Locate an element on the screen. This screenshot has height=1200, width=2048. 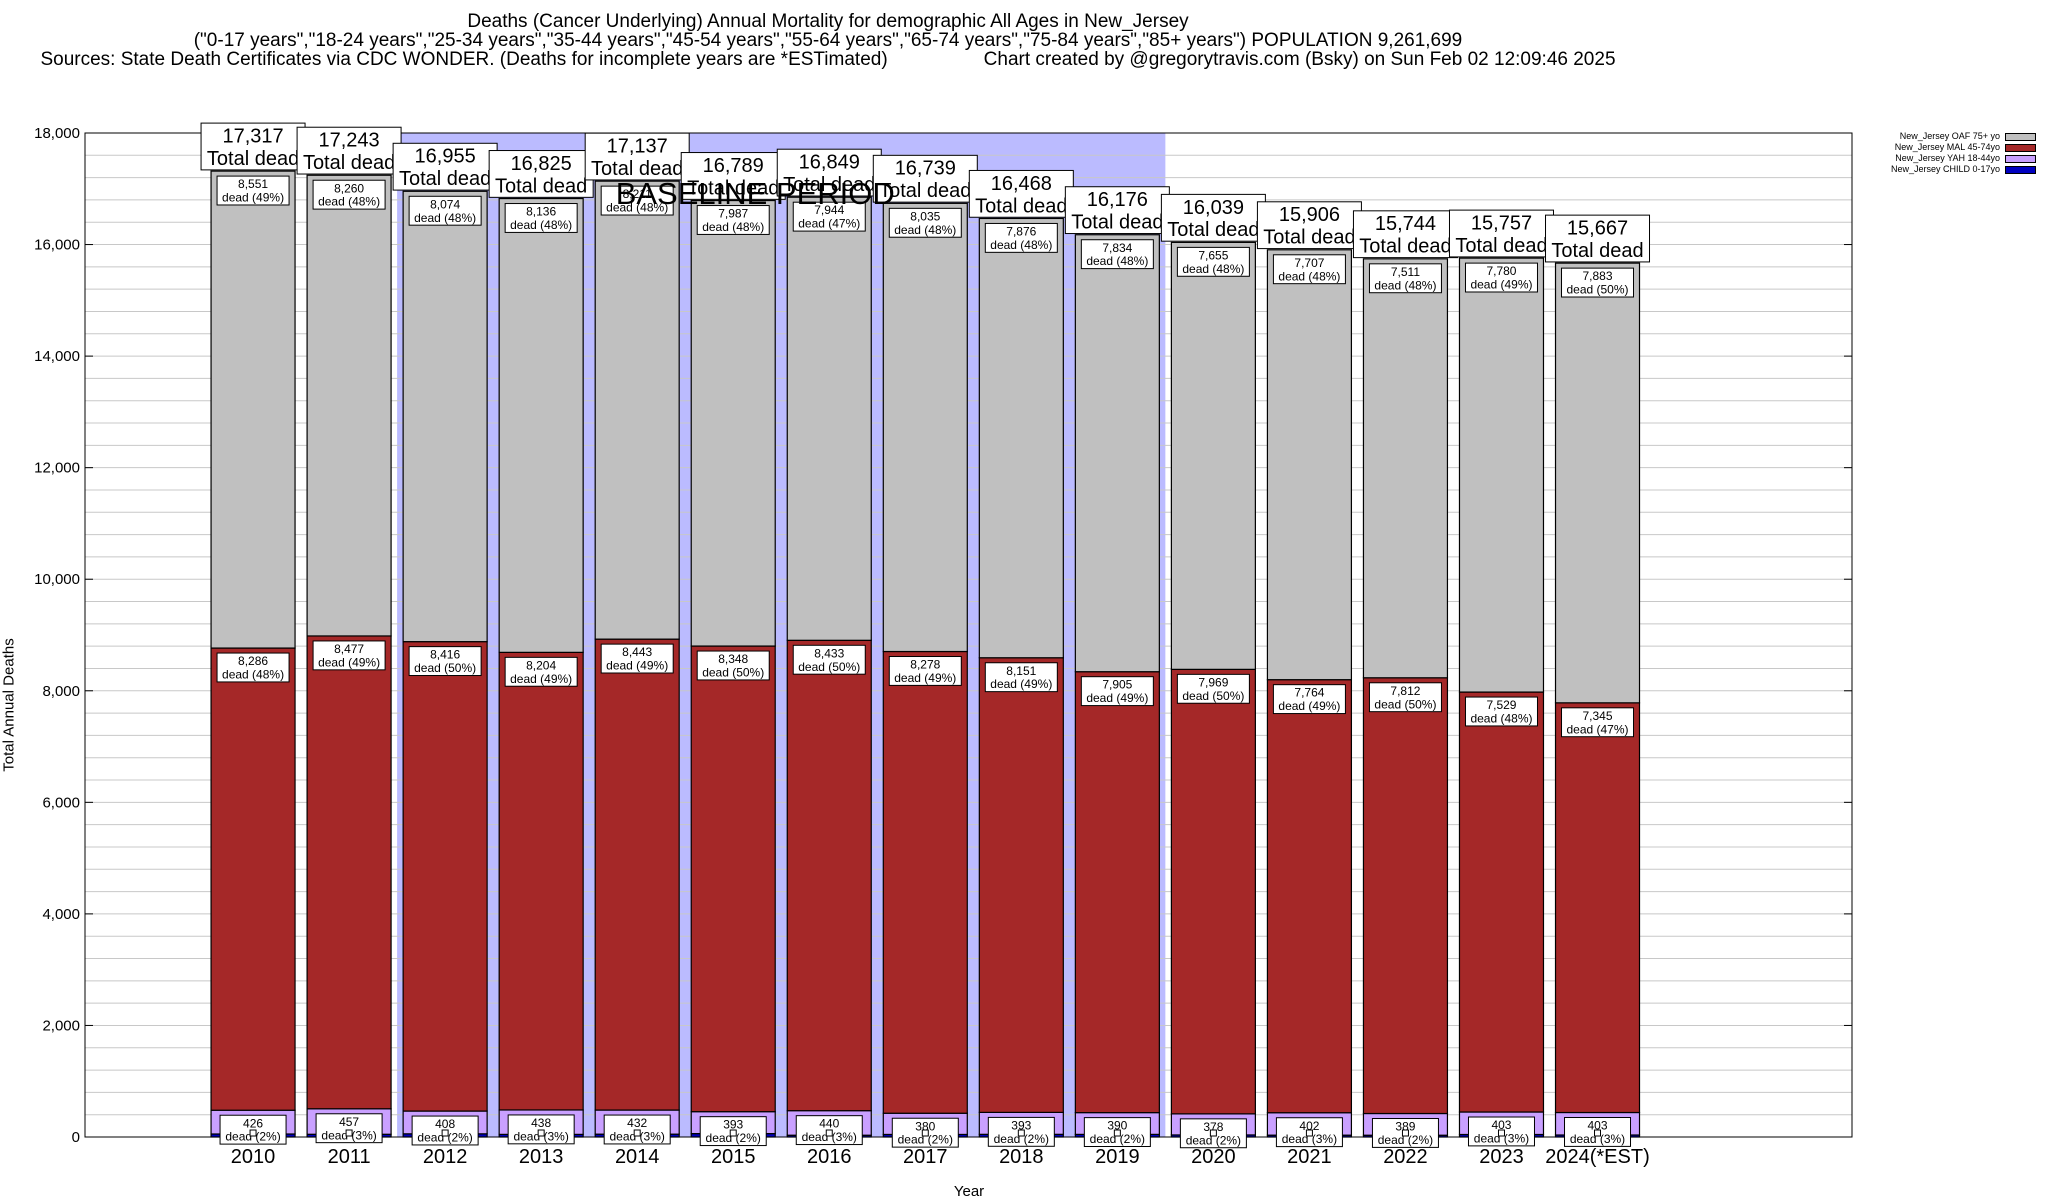
yah-label-2013-box is located at coordinates (541, 1129).